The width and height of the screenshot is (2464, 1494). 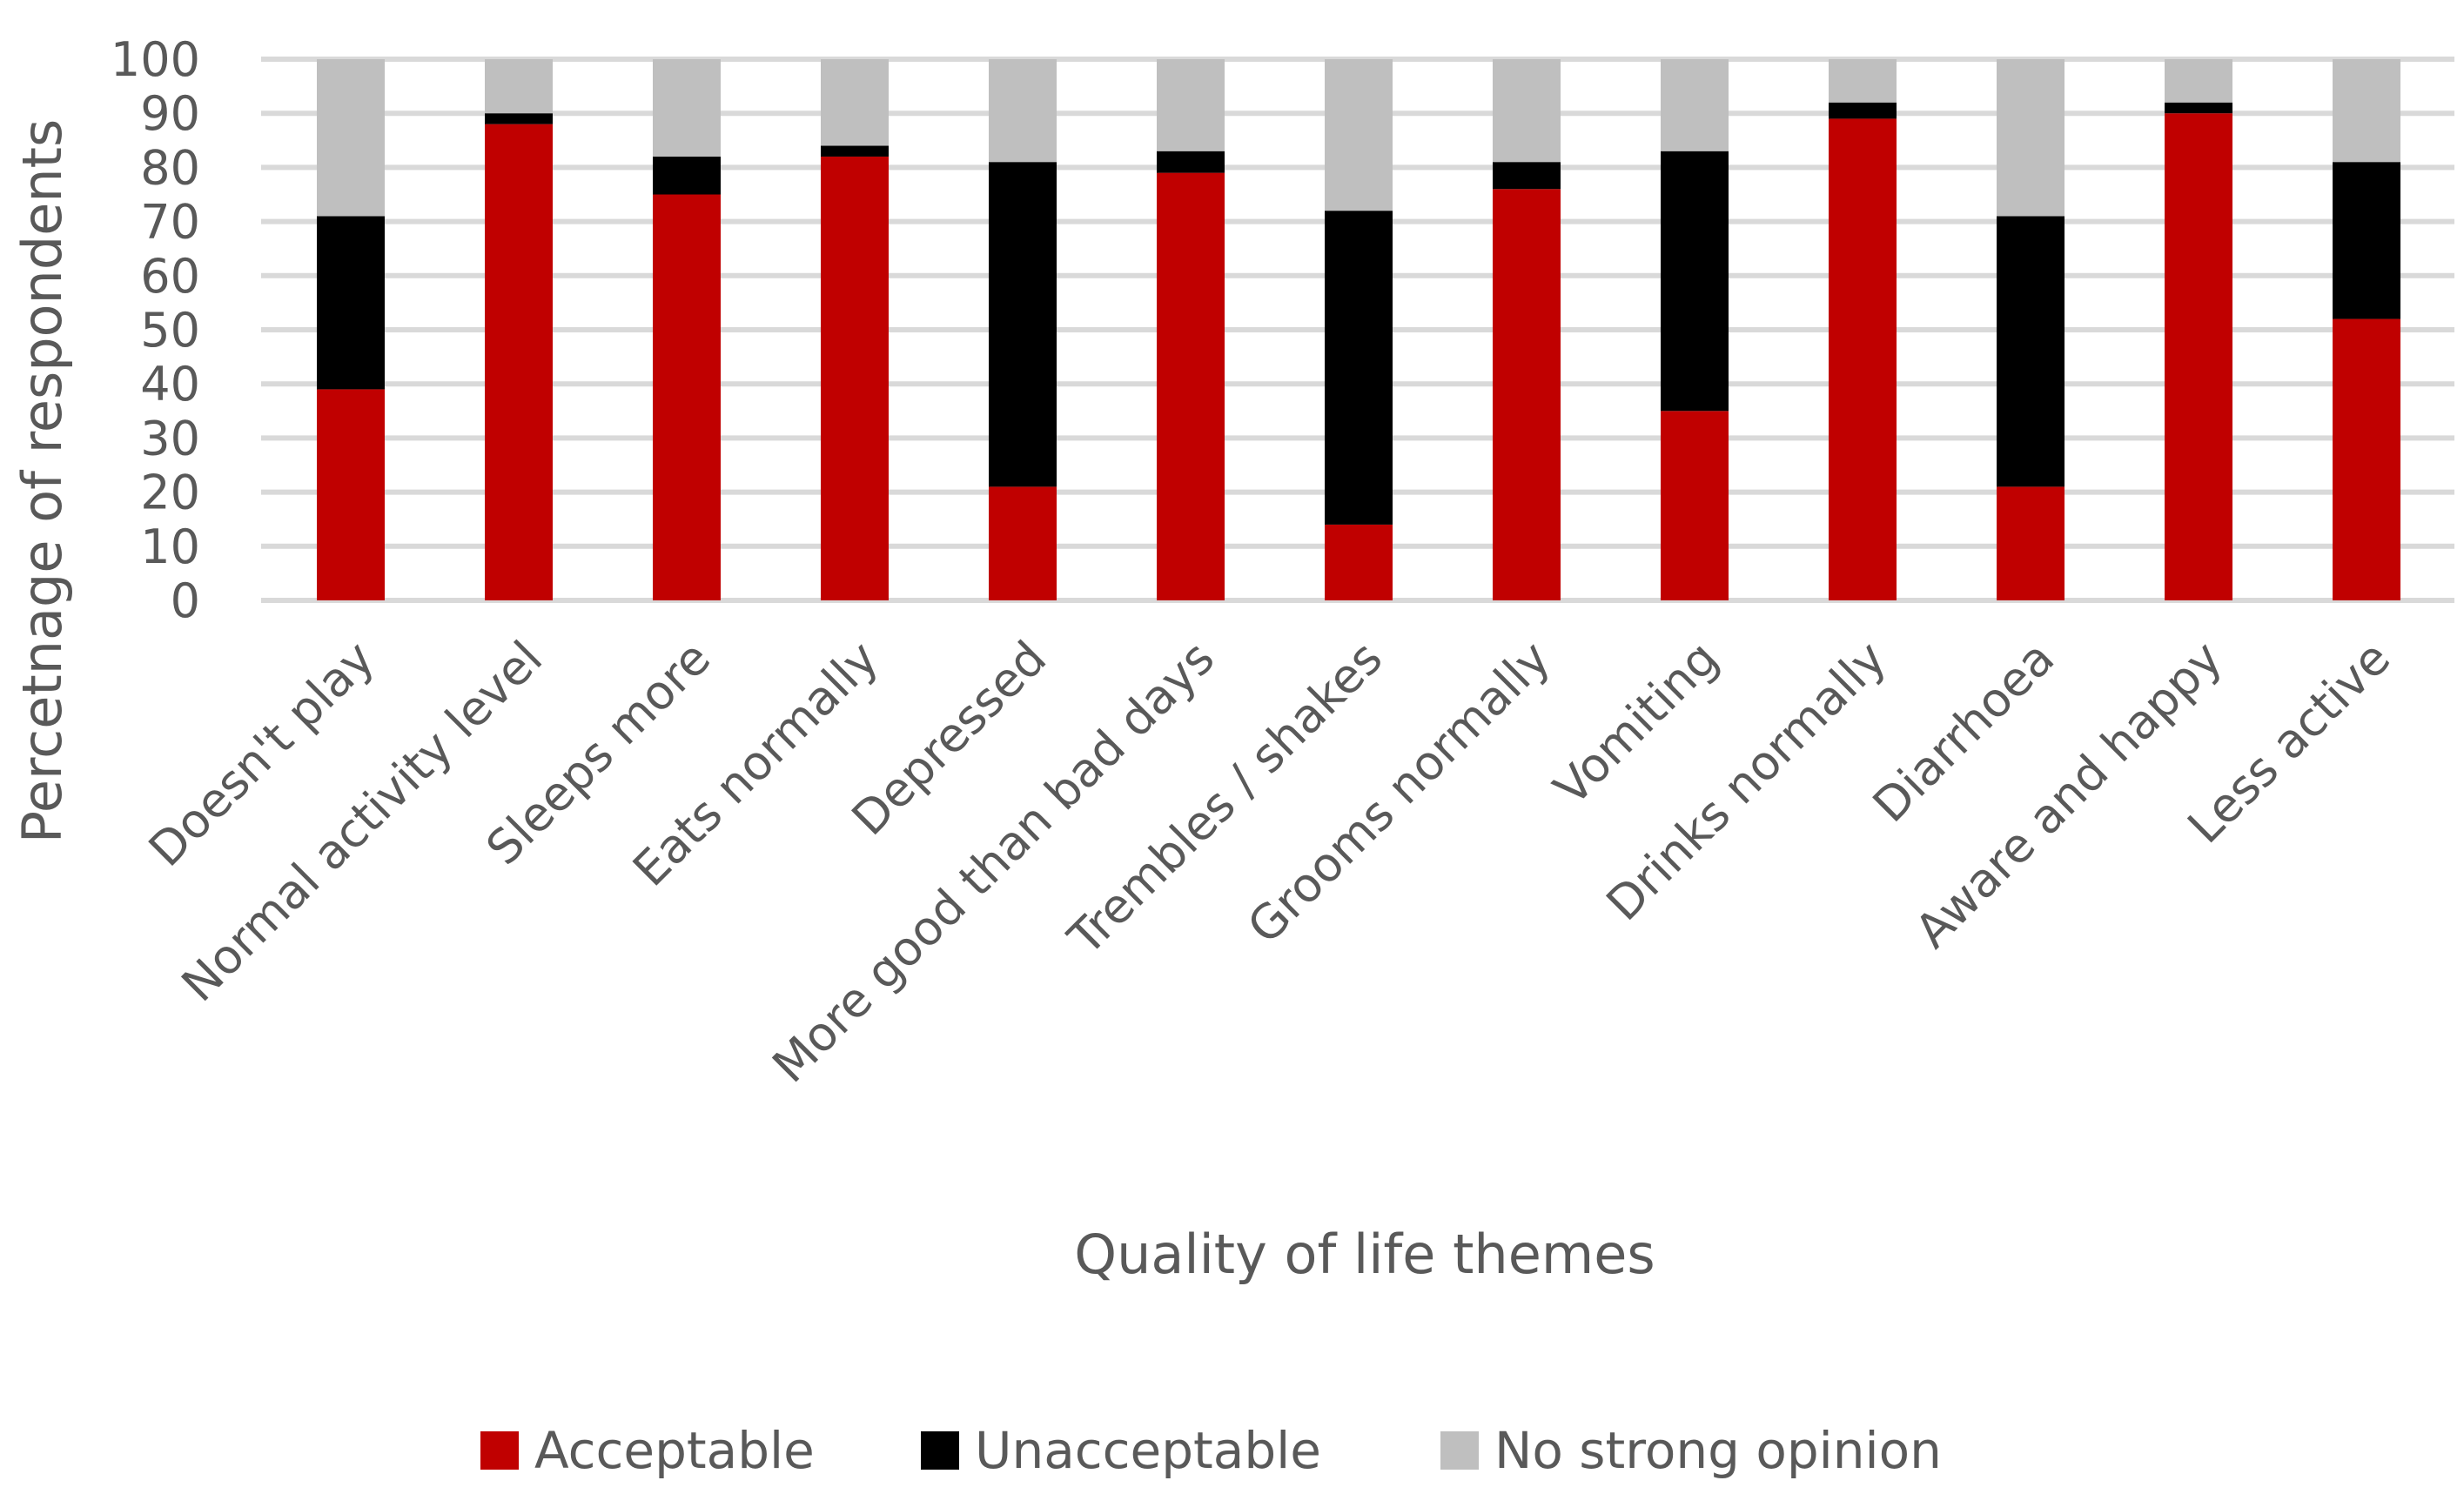 What do you see at coordinates (155, 59) in the screenshot?
I see `y-tick-label: 100` at bounding box center [155, 59].